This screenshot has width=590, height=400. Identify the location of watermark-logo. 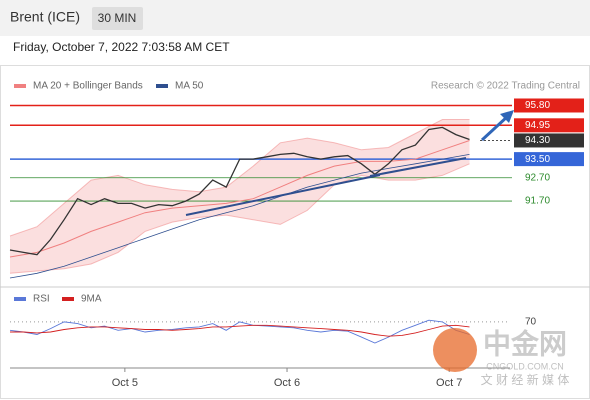
(455, 350).